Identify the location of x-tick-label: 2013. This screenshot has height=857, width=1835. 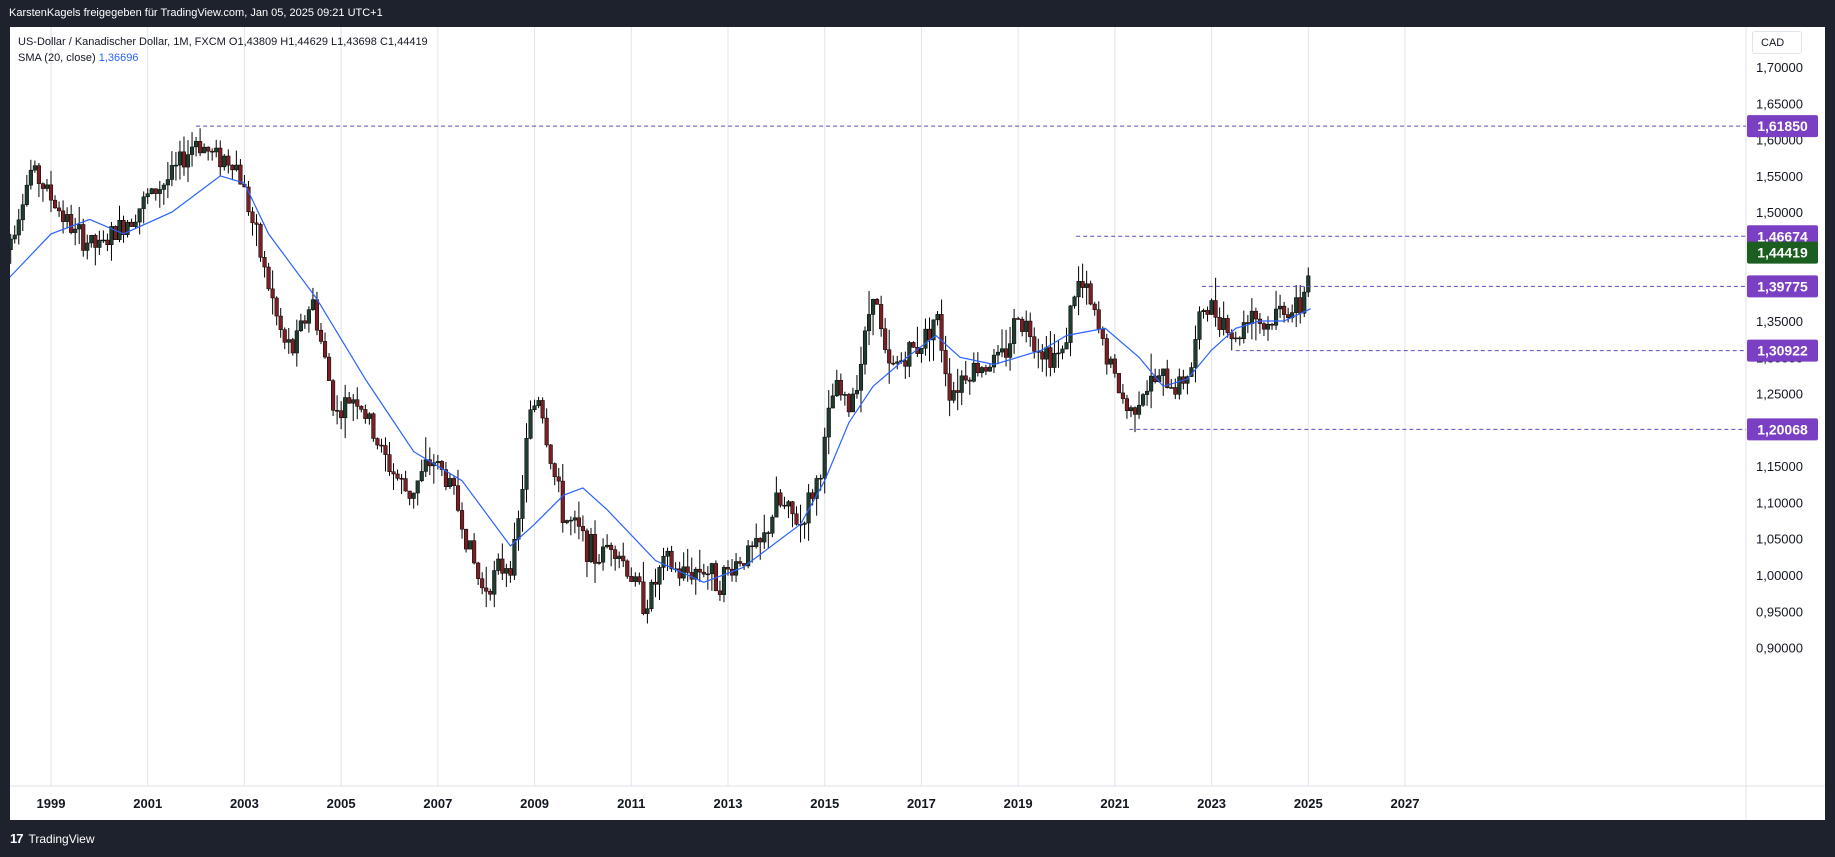
(728, 803).